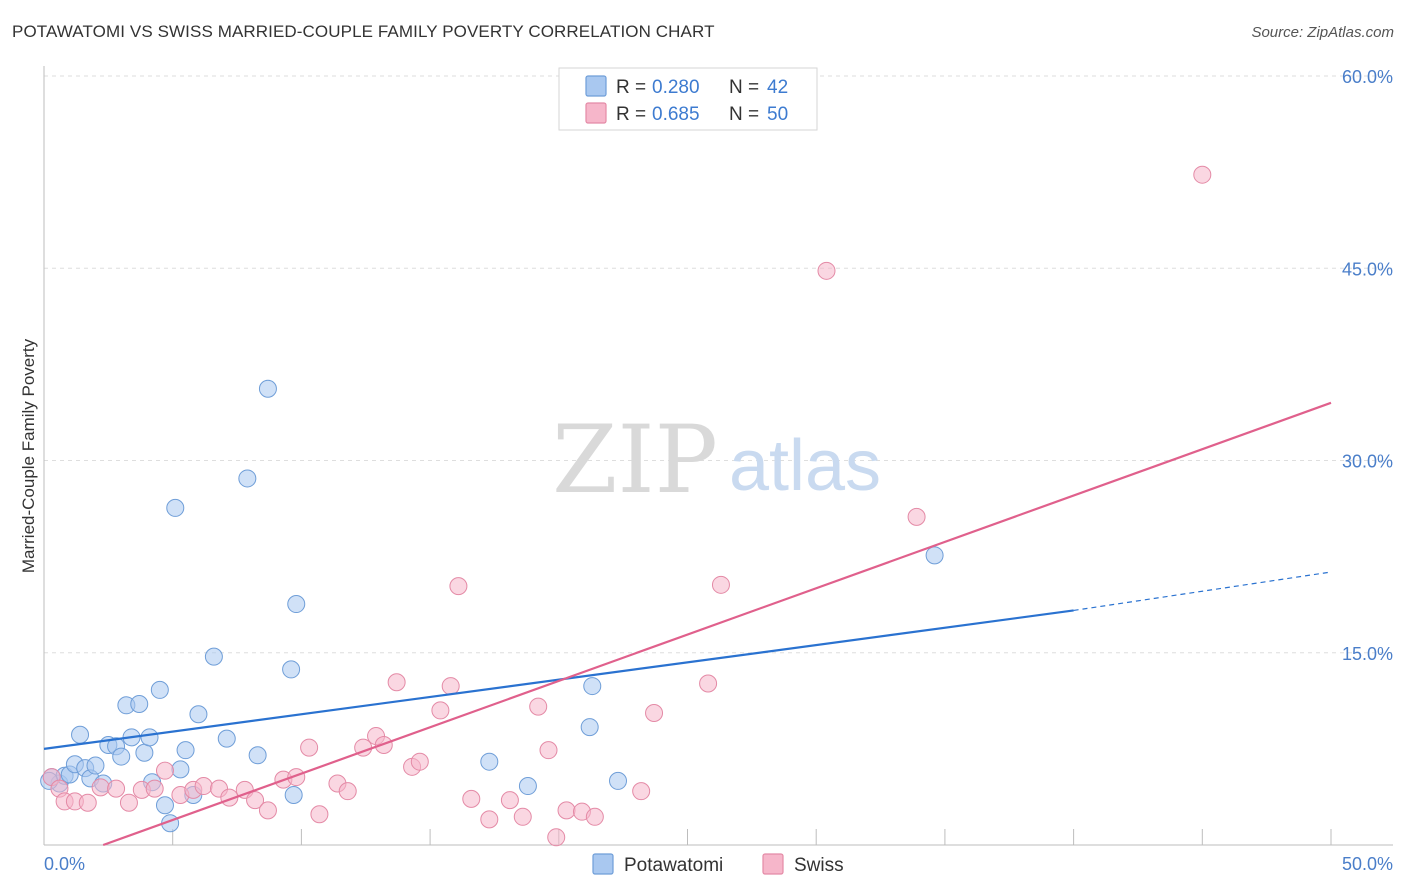  Describe the element at coordinates (603, 864) in the screenshot. I see `legend-potawatomi-swatch` at that location.